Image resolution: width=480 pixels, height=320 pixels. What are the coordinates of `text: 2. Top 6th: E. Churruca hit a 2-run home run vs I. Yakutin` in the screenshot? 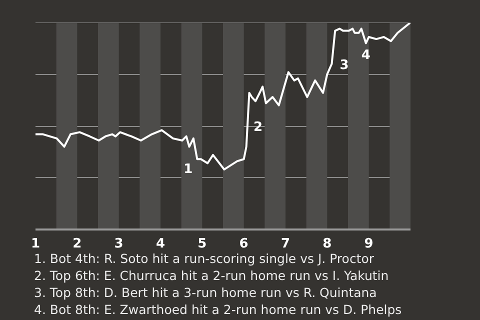 It's located at (211, 275).